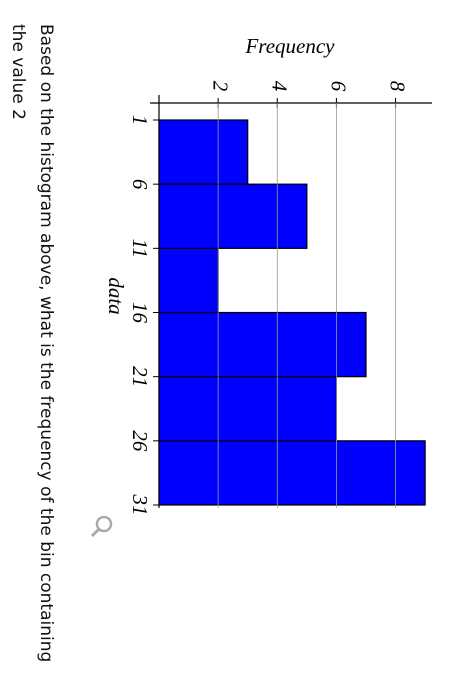  I want to click on y-axis-label: Frequency, so click(289, 46).